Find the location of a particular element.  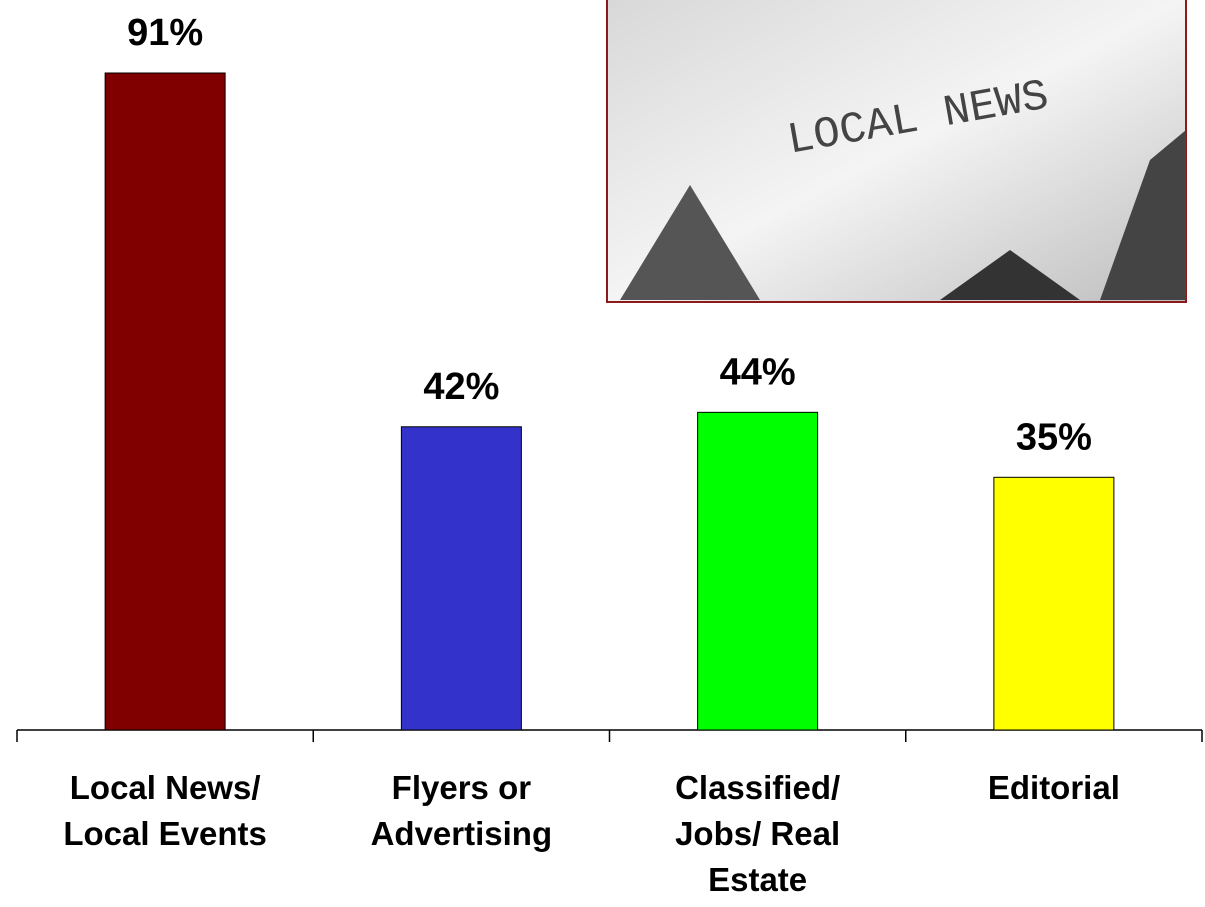

x-tick-label: Local News/ Local Events is located at coordinates (165, 810).